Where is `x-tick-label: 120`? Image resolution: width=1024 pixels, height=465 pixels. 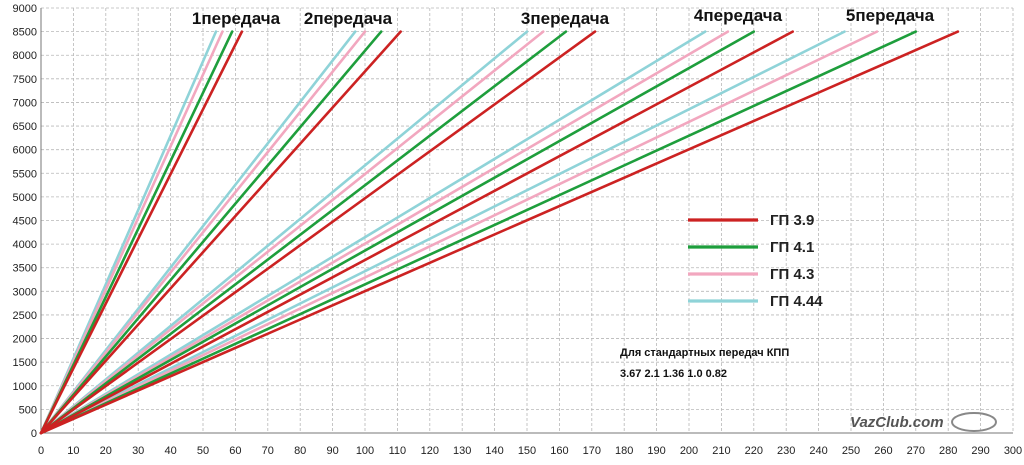 x-tick-label: 120 is located at coordinates (430, 451).